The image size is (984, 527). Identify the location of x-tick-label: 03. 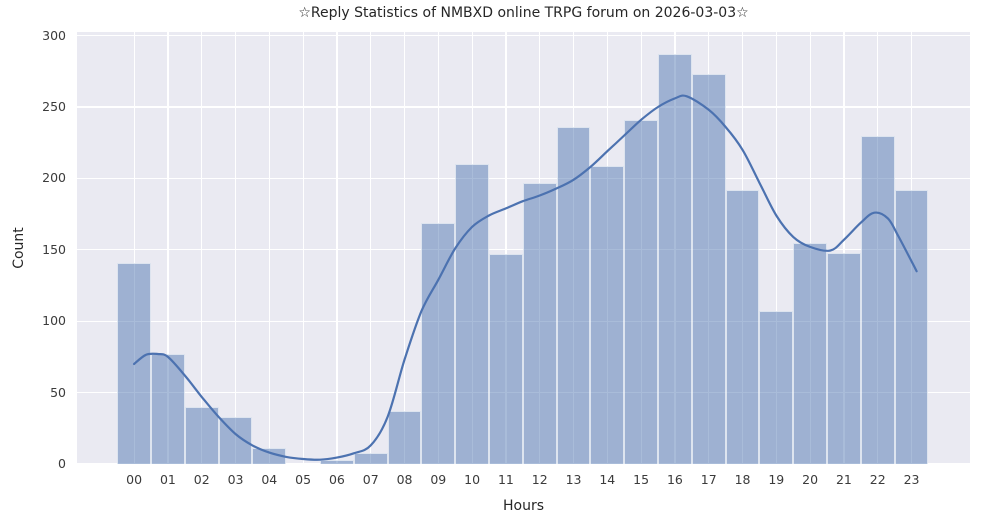
(235, 479).